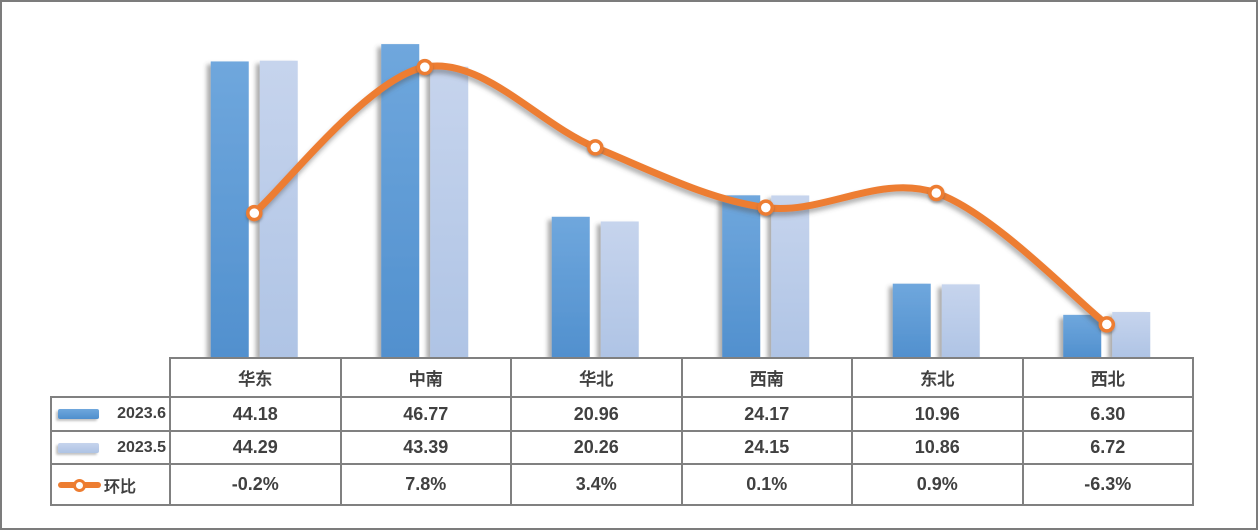 The width and height of the screenshot is (1258, 530). I want to click on value-cell: 24.17, so click(766, 414).